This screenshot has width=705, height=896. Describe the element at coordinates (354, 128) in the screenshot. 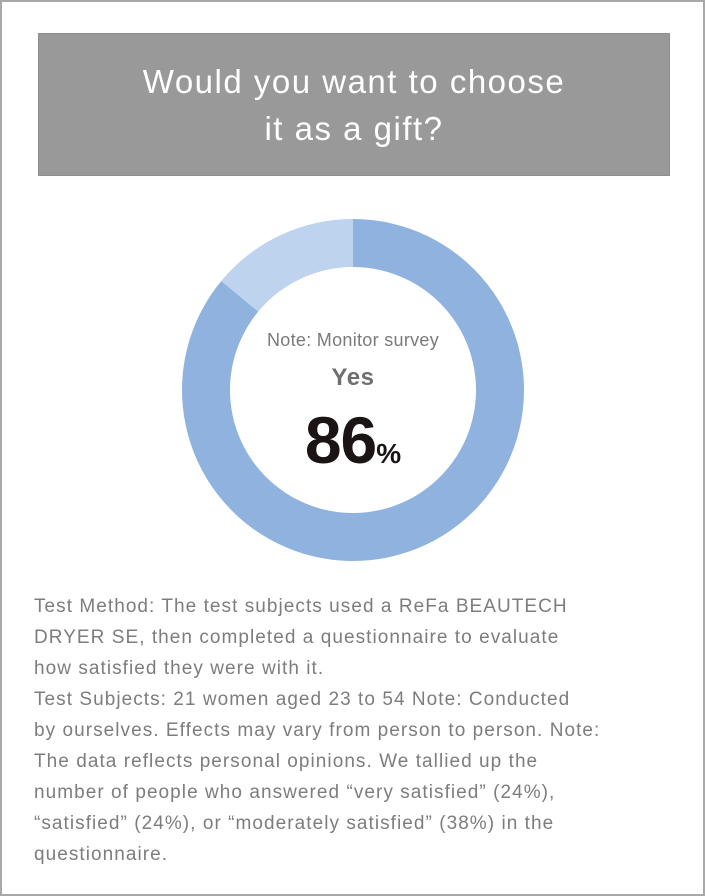

I see `title-line-2: it as a gift?` at that location.